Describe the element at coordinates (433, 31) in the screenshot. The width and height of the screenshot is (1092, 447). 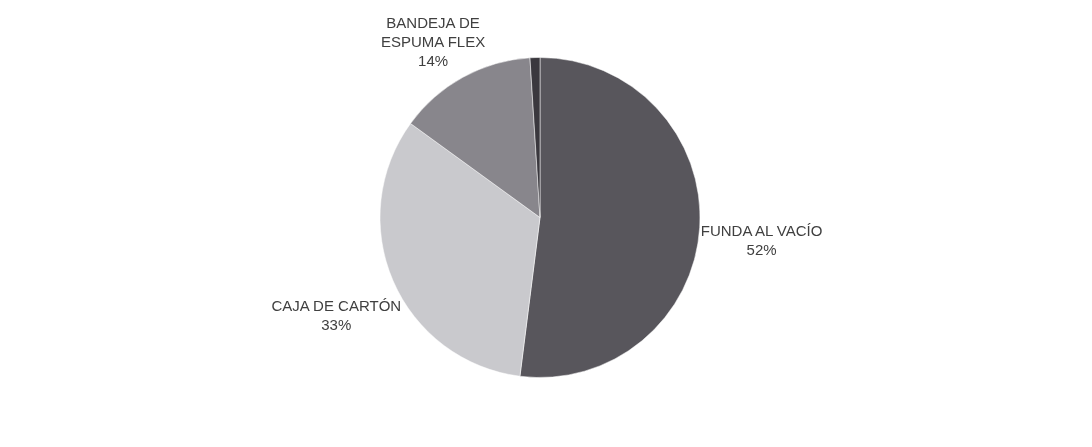
I see `slice-label: BANDEJA DE ESPUMA FLEX` at that location.